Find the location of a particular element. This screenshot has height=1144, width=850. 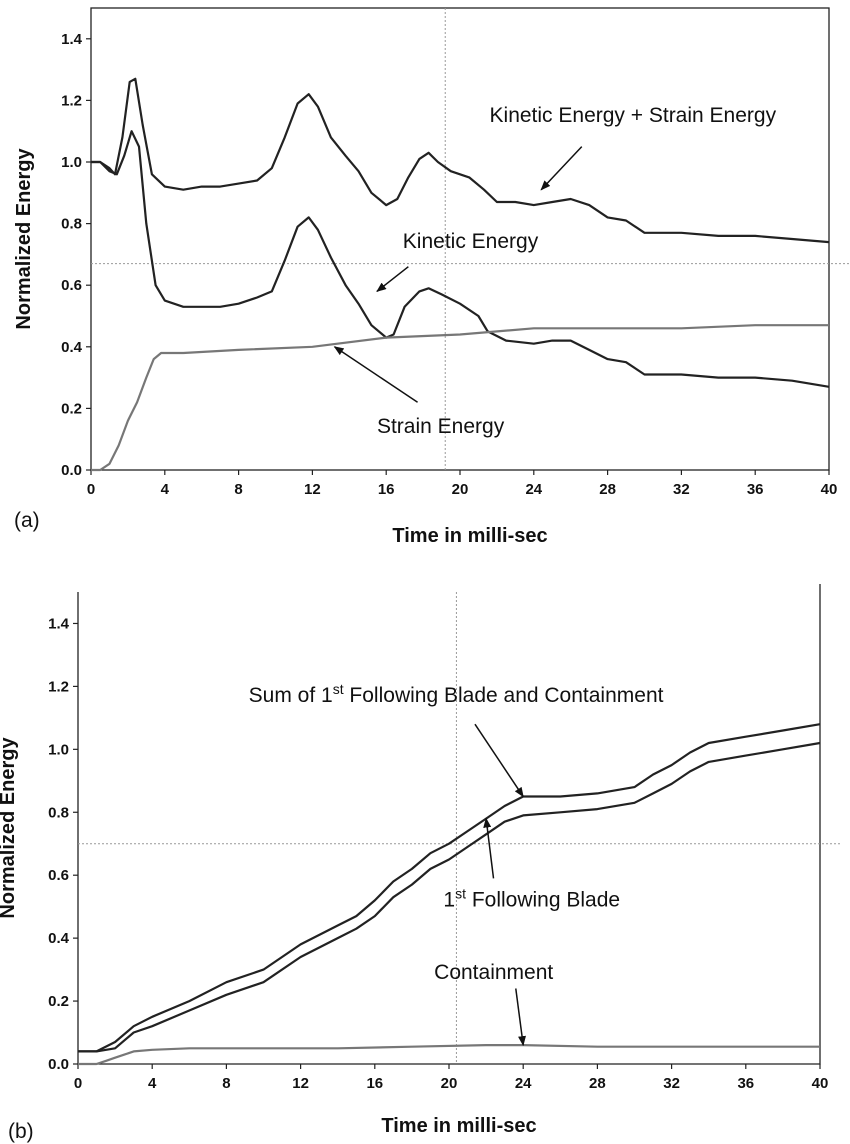

annotation-label: 1st Following Blade is located at coordinates (531, 899).